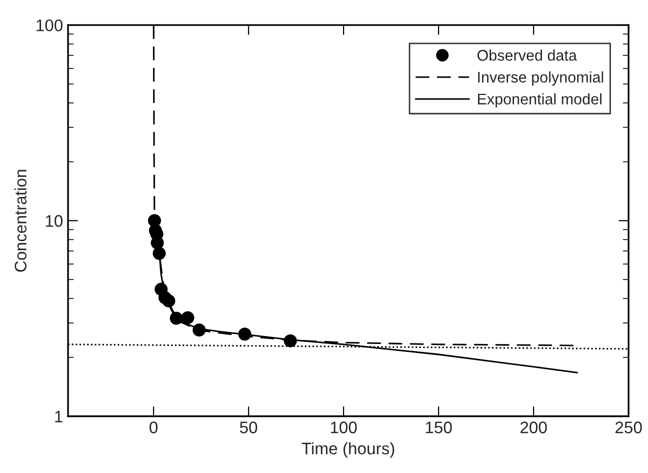  I want to click on x-tick-label: 50, so click(249, 428).